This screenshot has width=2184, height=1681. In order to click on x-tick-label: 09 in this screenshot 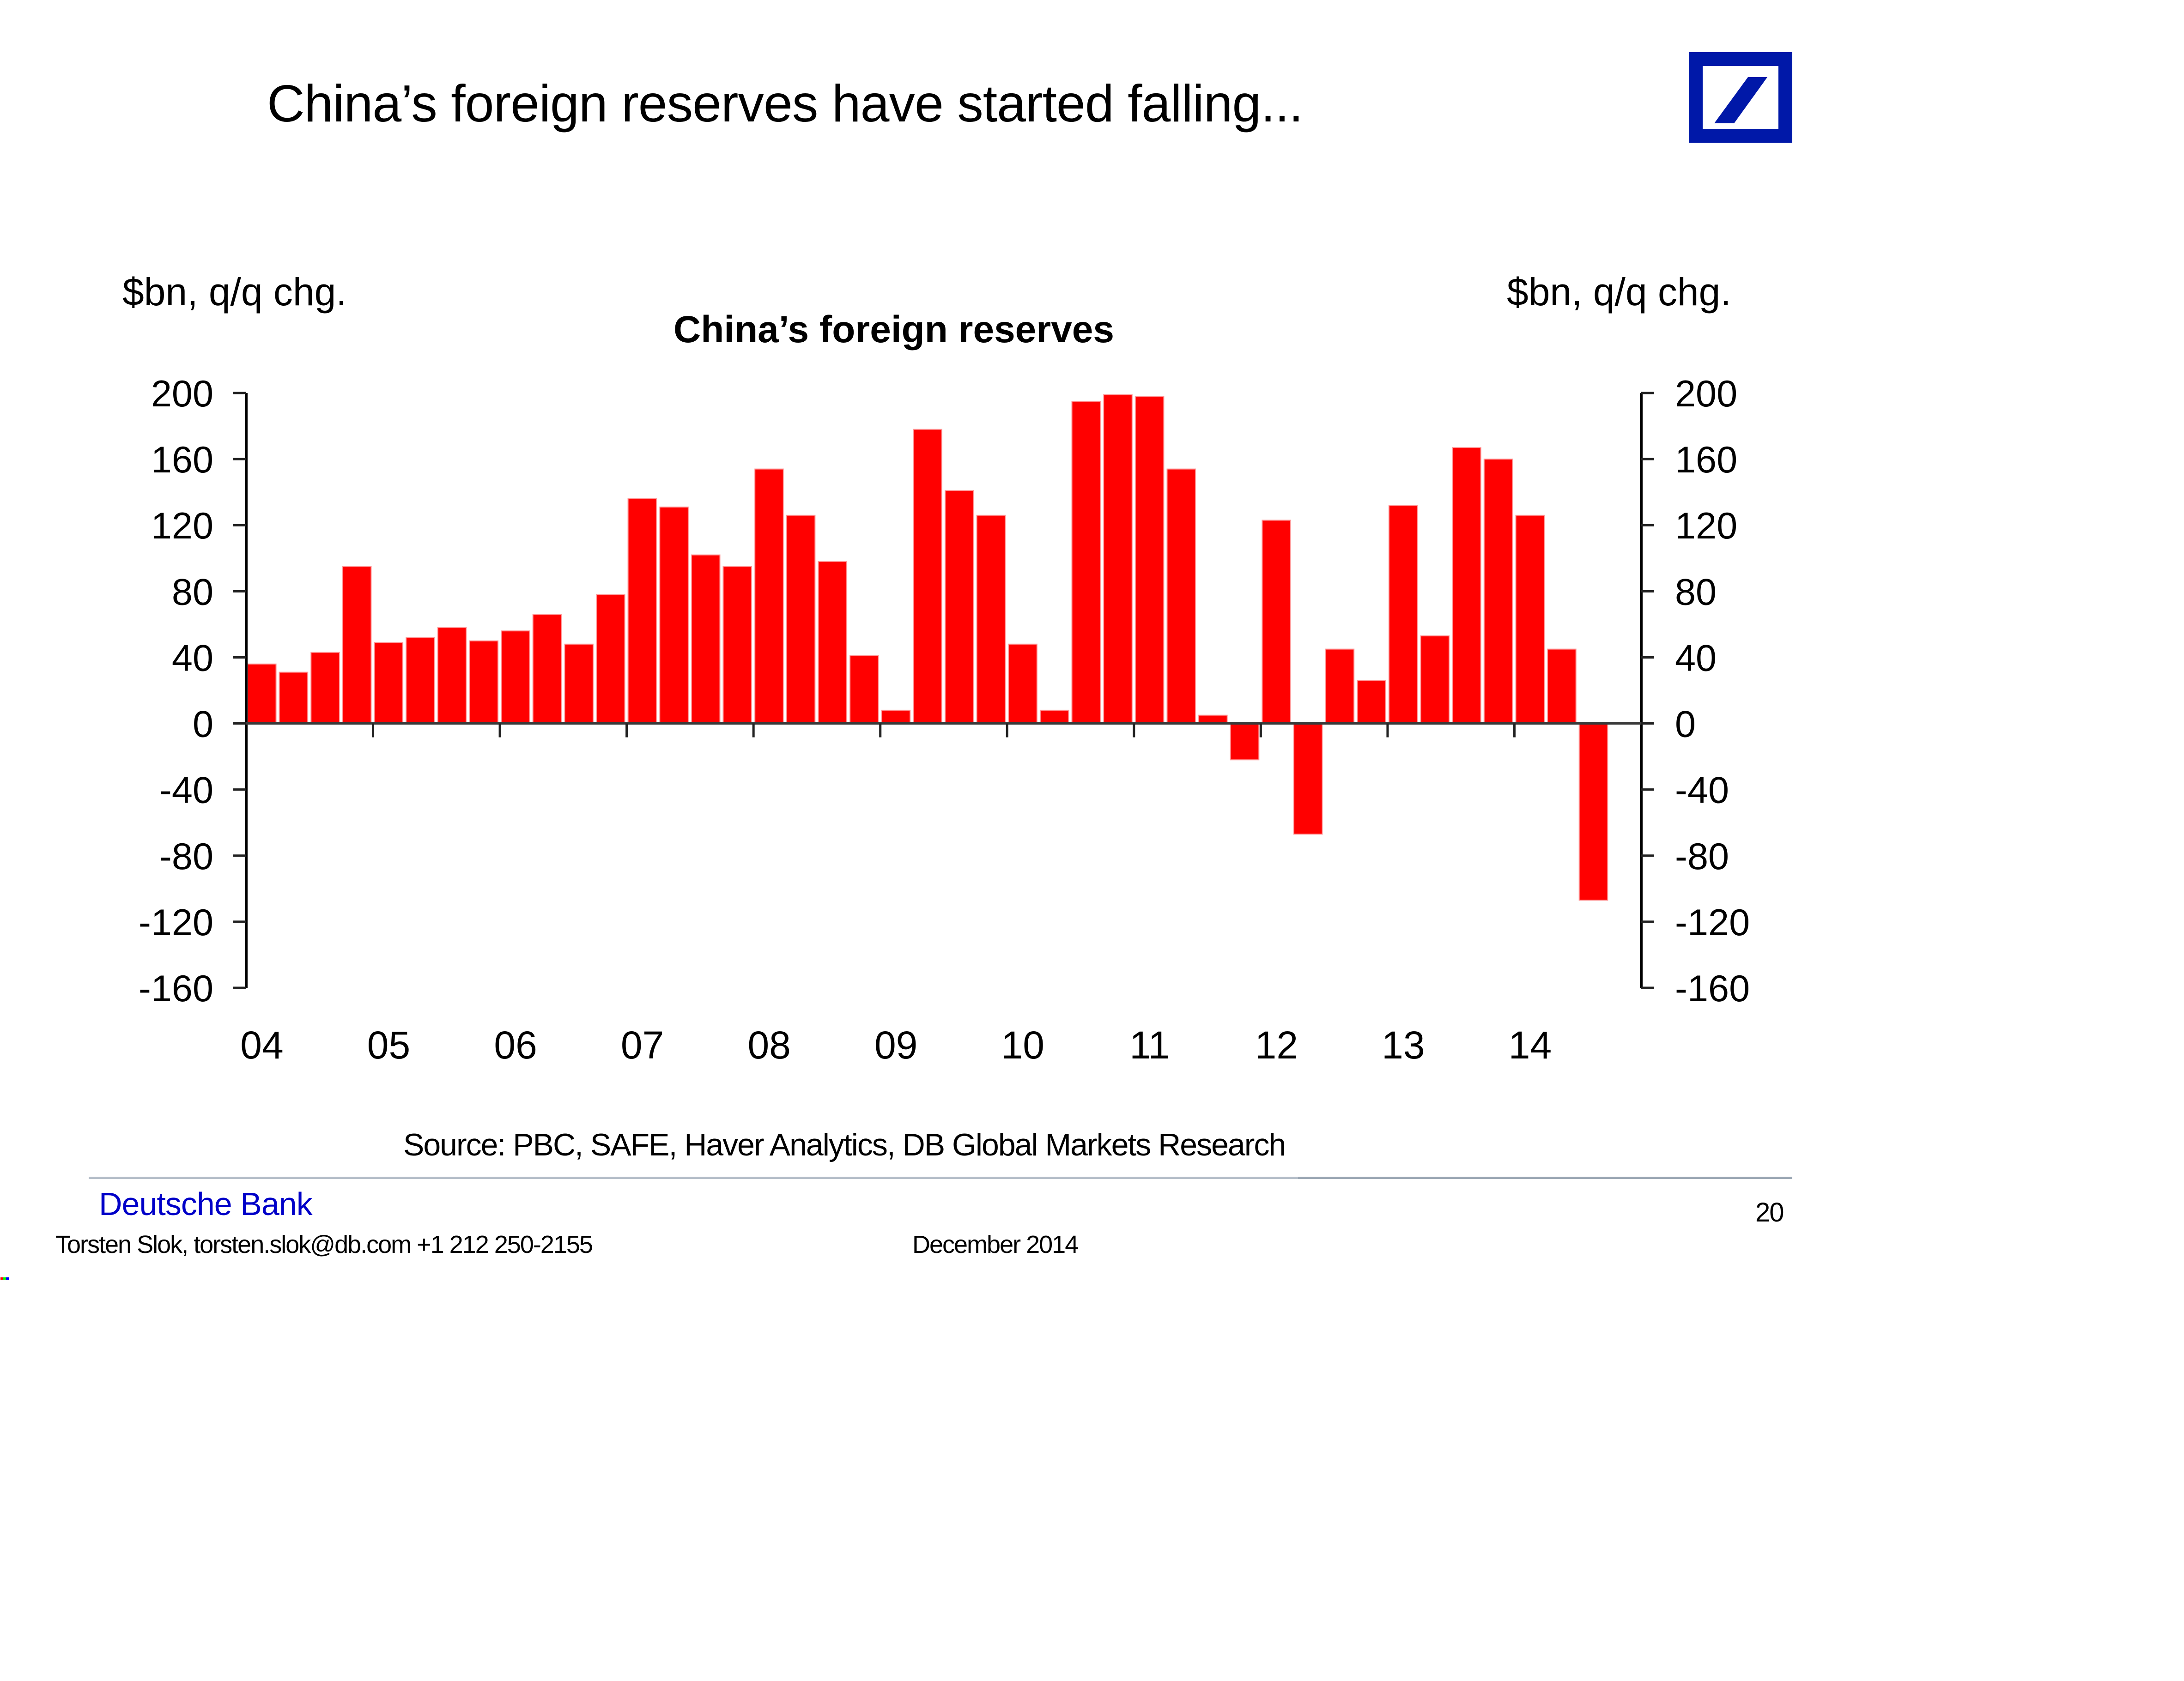, I will do `click(895, 1045)`.